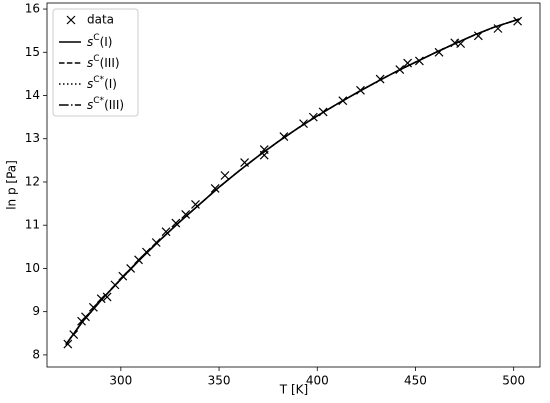 The image size is (550, 403). Describe the element at coordinates (32, 268) in the screenshot. I see `y-tick-label: 10` at that location.